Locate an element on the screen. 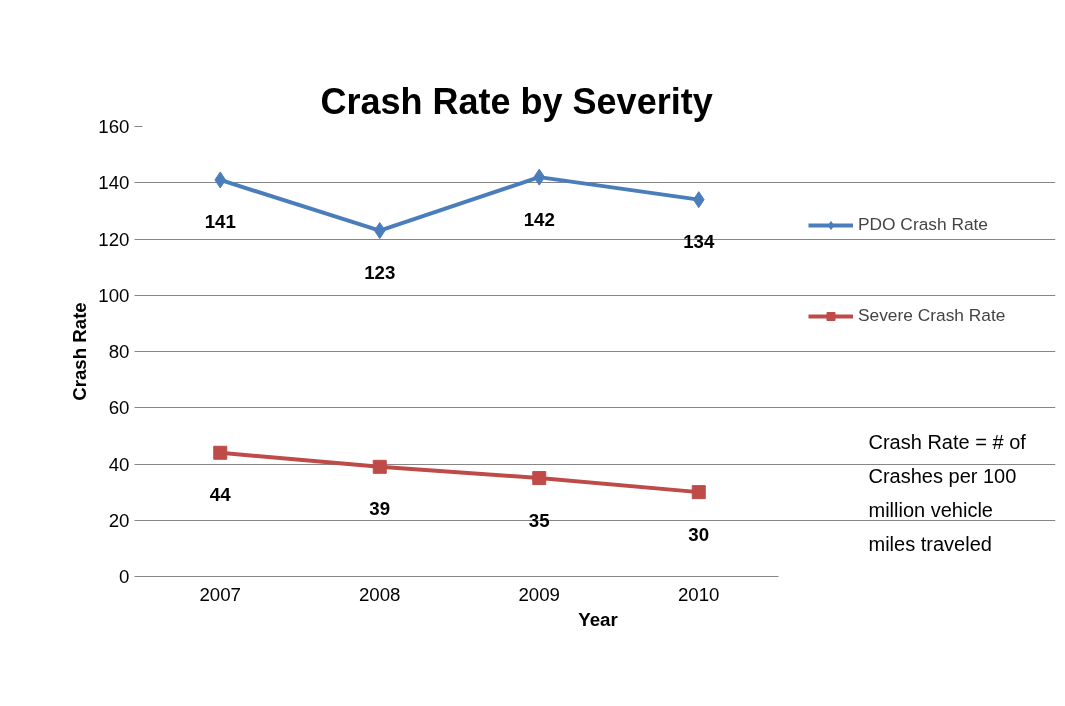 This screenshot has height=706, width=1065. y-tick-label: 100 is located at coordinates (114, 295).